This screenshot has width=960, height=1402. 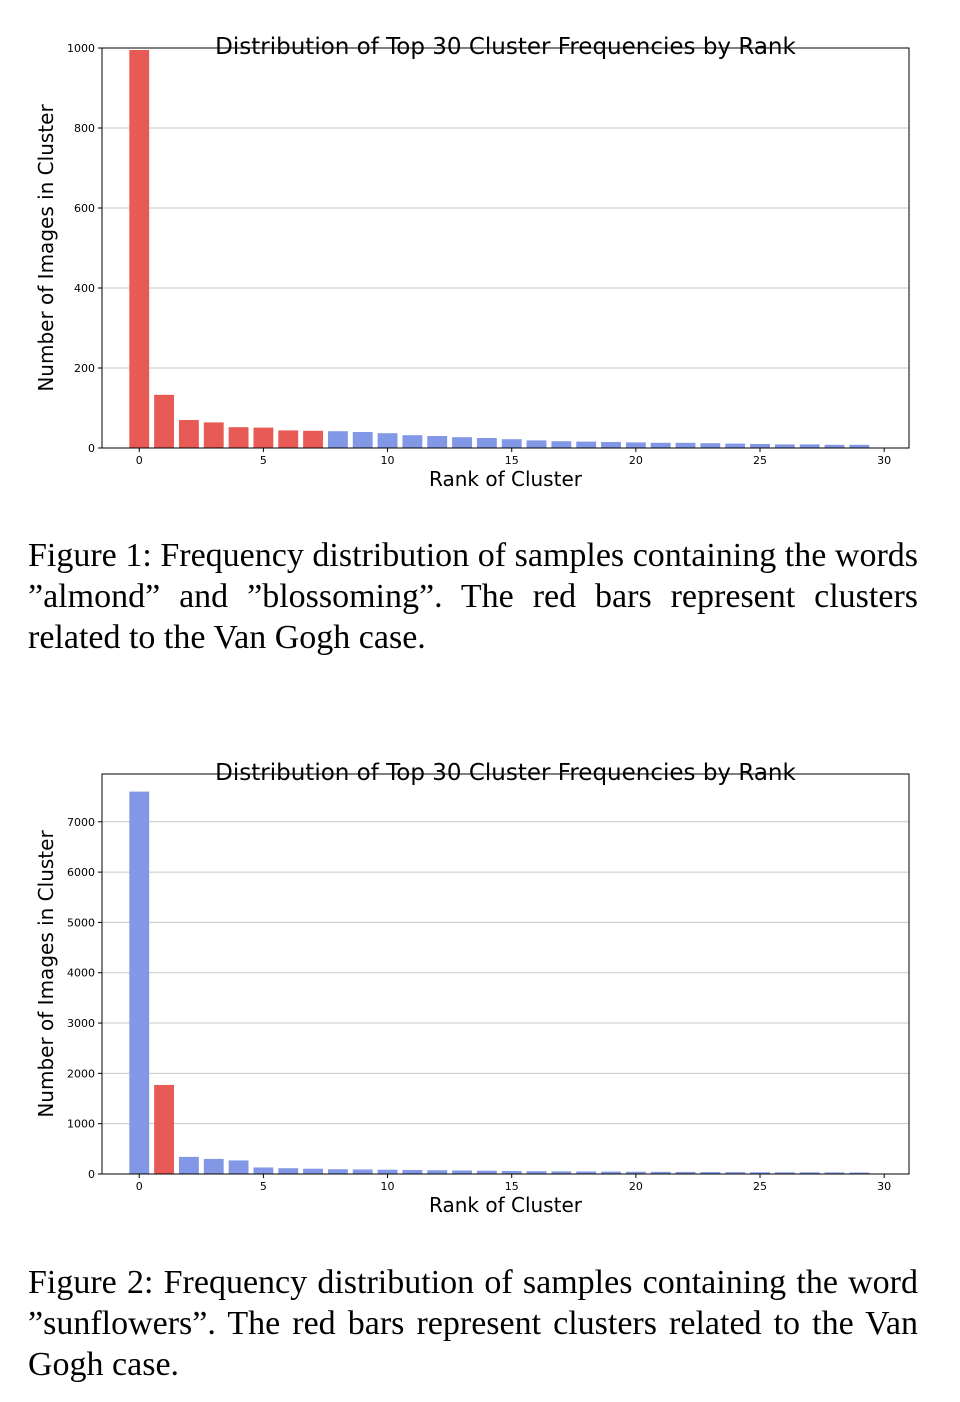 What do you see at coordinates (81, 872) in the screenshot?
I see `y-tick-label: 6000` at bounding box center [81, 872].